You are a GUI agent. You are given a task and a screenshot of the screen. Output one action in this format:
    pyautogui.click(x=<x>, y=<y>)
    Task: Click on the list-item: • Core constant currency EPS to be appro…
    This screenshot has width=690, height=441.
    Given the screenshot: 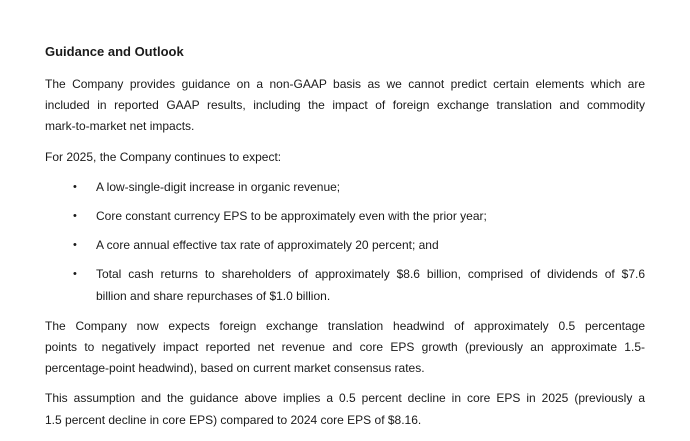 What is the action you would take?
    pyautogui.click(x=345, y=216)
    